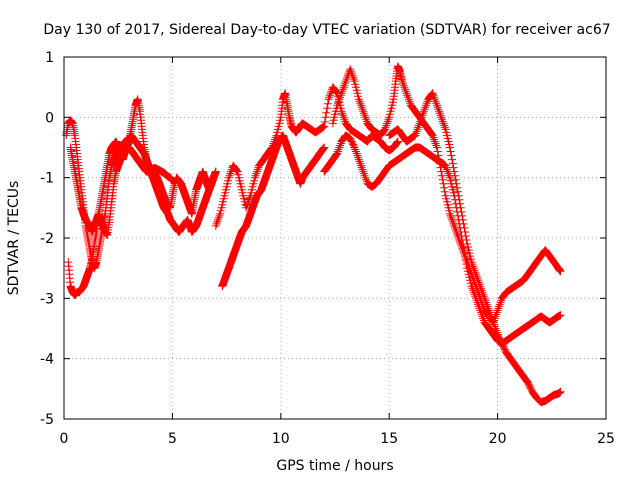 The image size is (640, 480). I want to click on y-tick-label: -1, so click(47, 179).